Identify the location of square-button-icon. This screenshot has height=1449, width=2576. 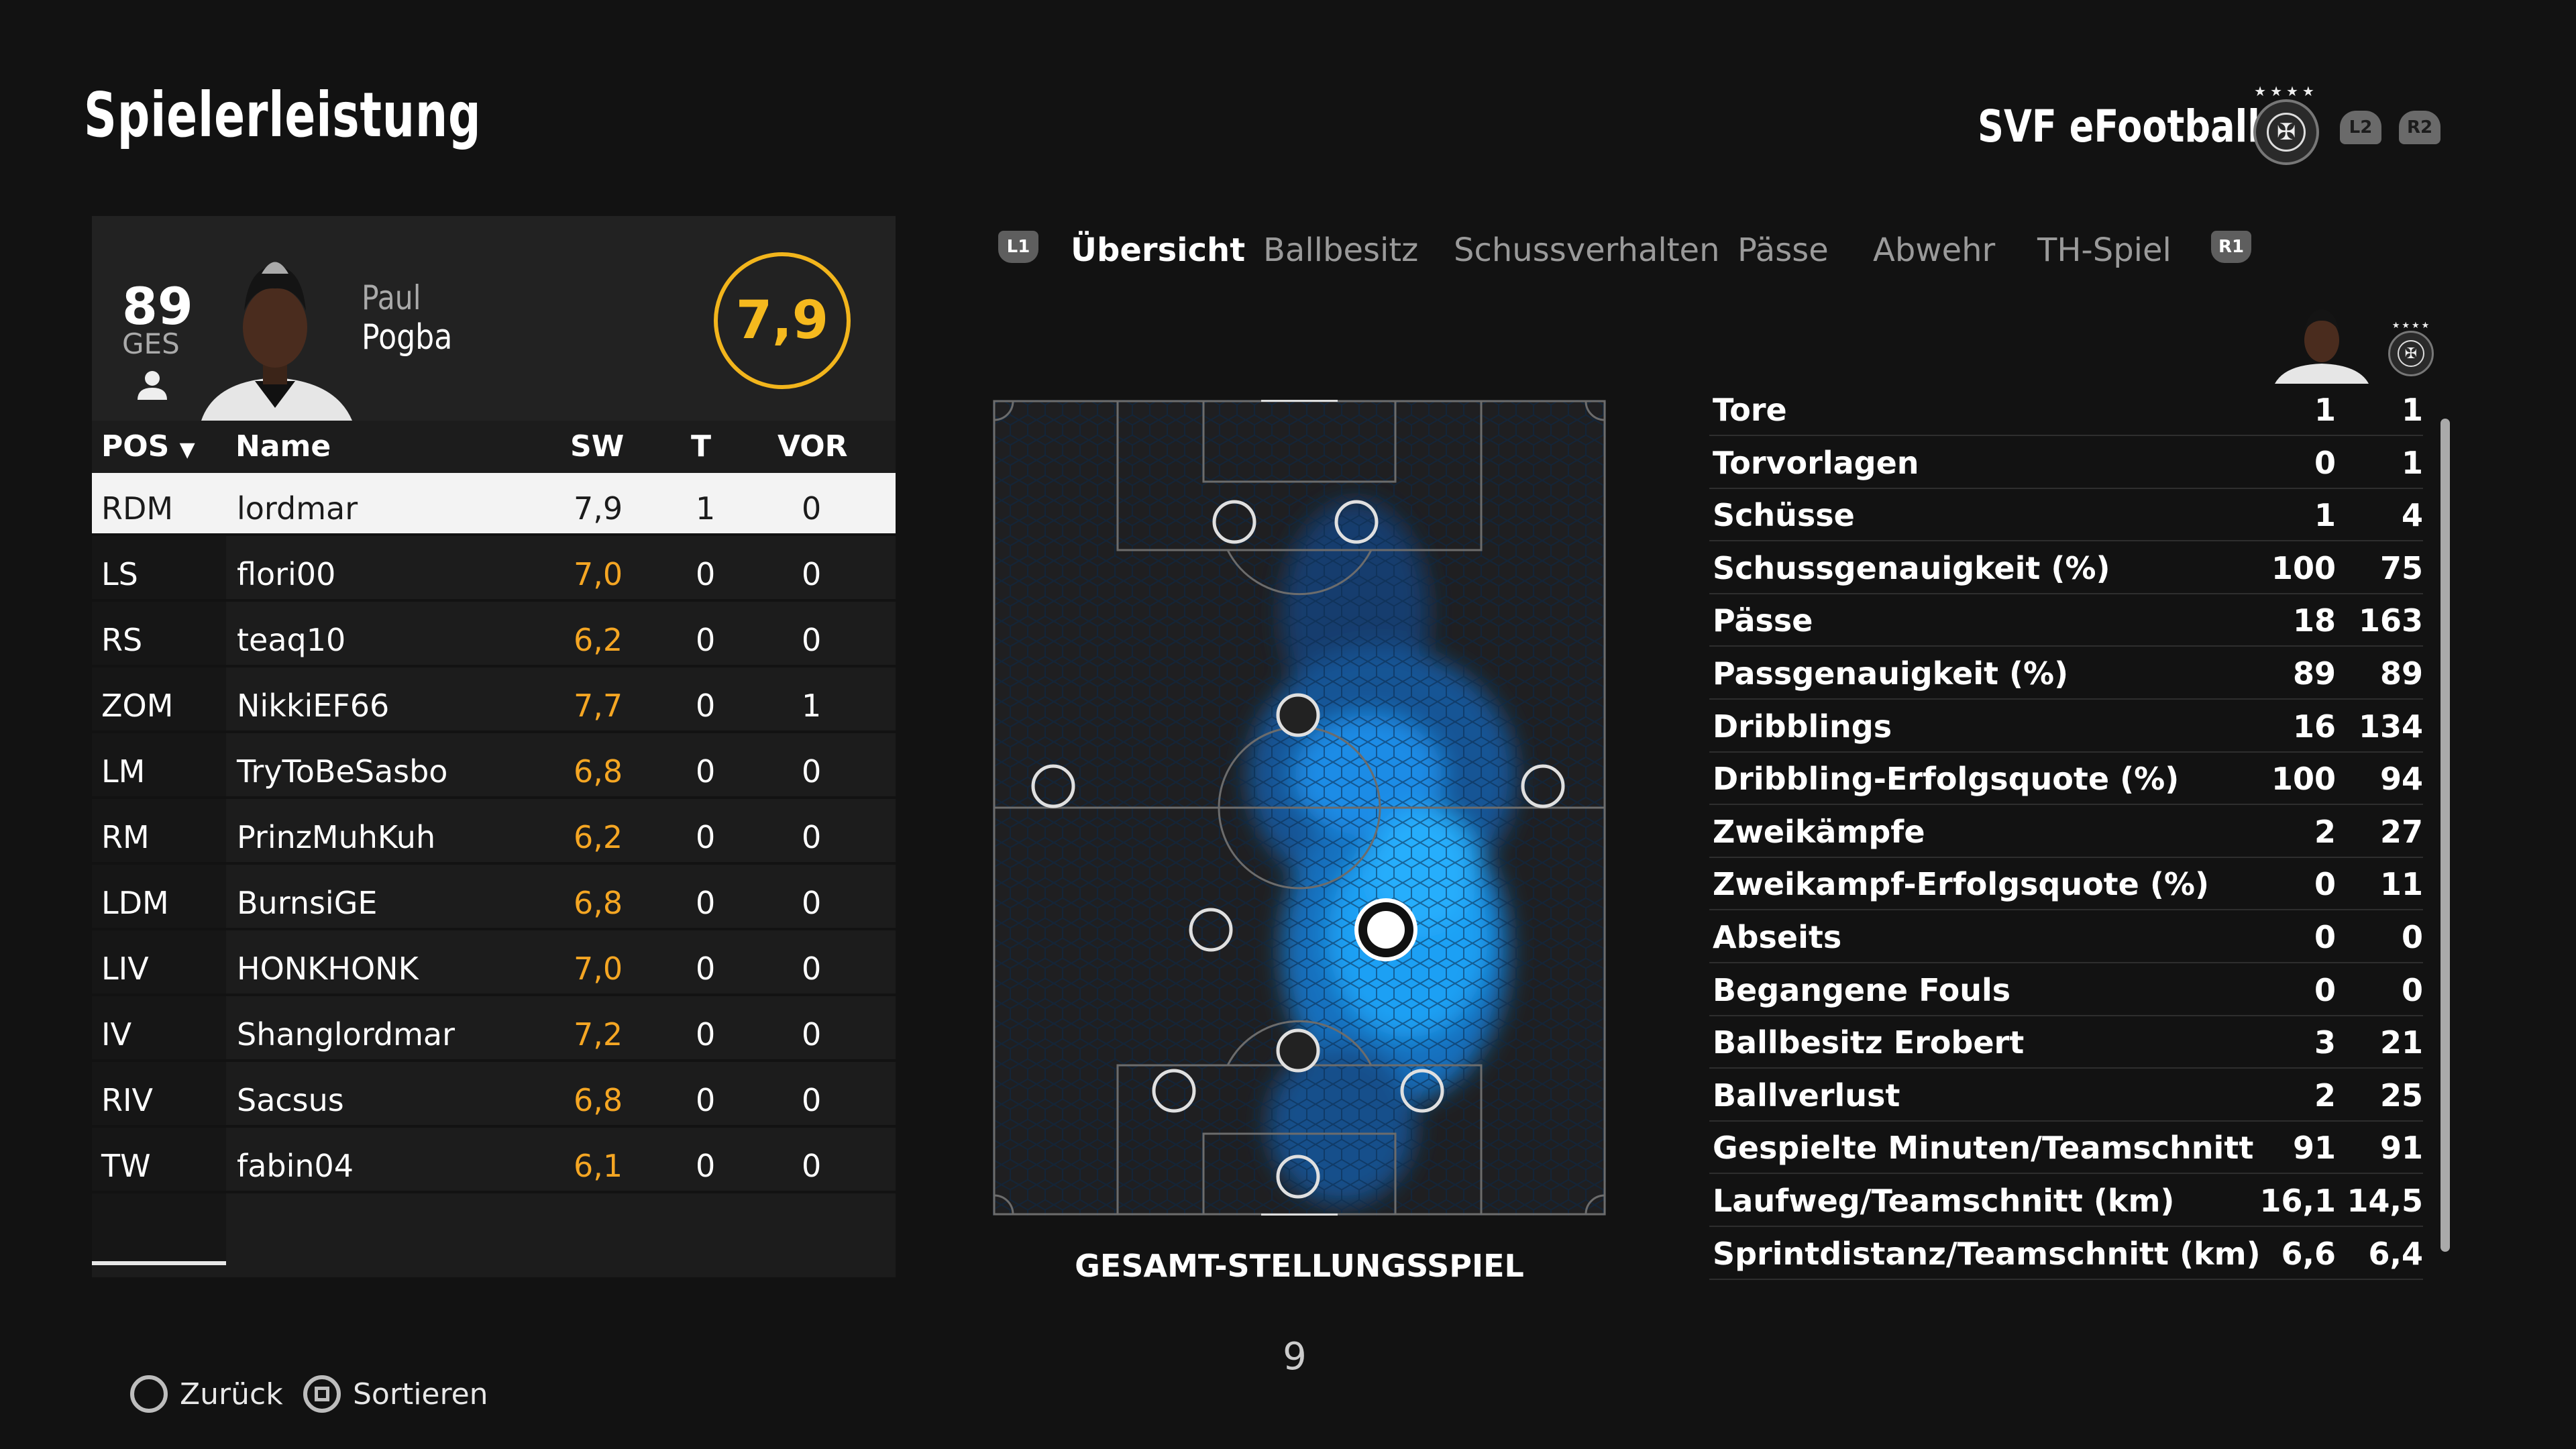
(322, 1394).